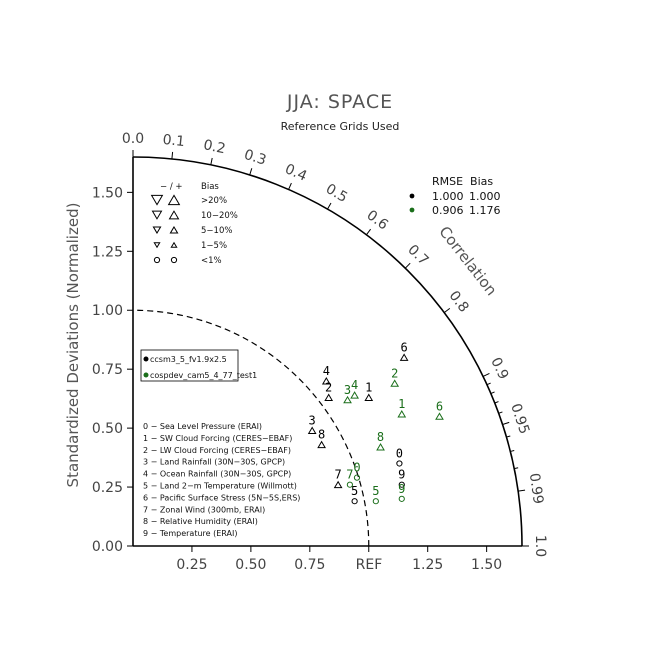 The height and width of the screenshot is (648, 648). I want to click on variable-list-item: 6 − Pacific Surface Stress (5N−5S,ERS), so click(221, 497).